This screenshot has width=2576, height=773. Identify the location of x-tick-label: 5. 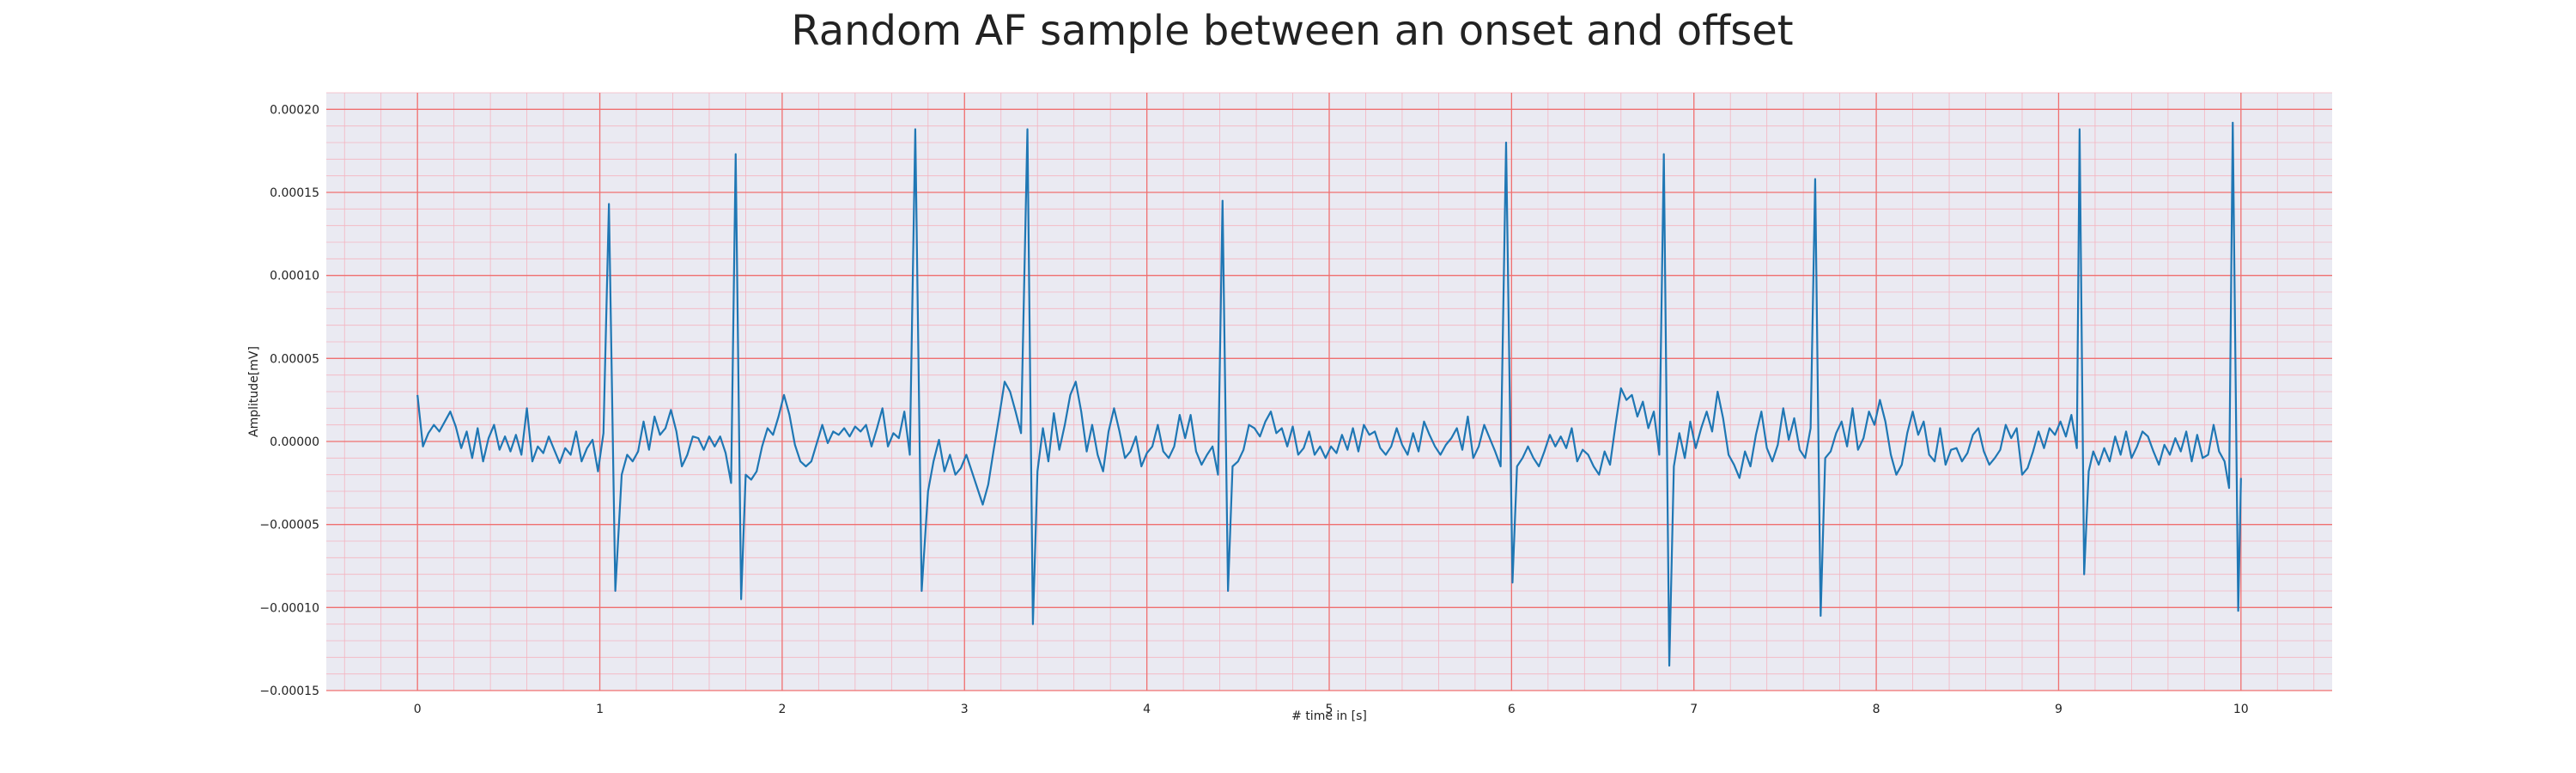
(1330, 709).